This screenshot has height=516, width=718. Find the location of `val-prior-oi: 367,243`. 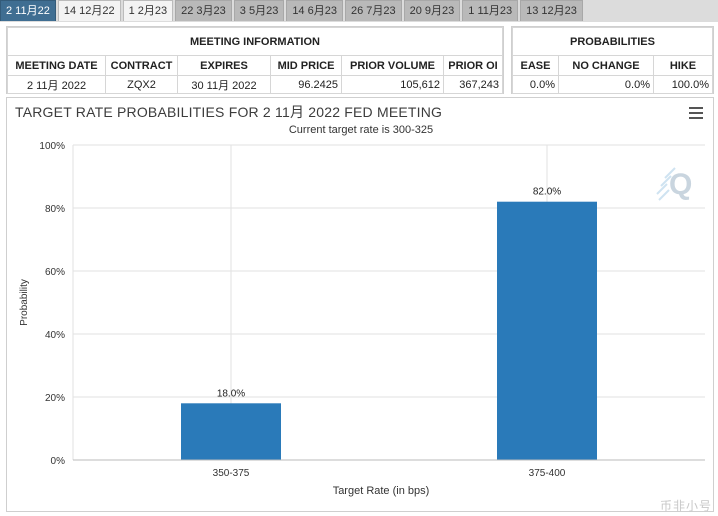

val-prior-oi: 367,243 is located at coordinates (473, 84).